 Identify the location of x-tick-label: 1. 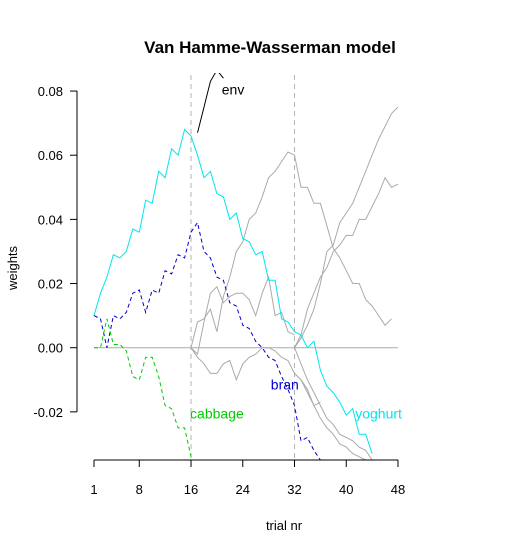
(93, 489).